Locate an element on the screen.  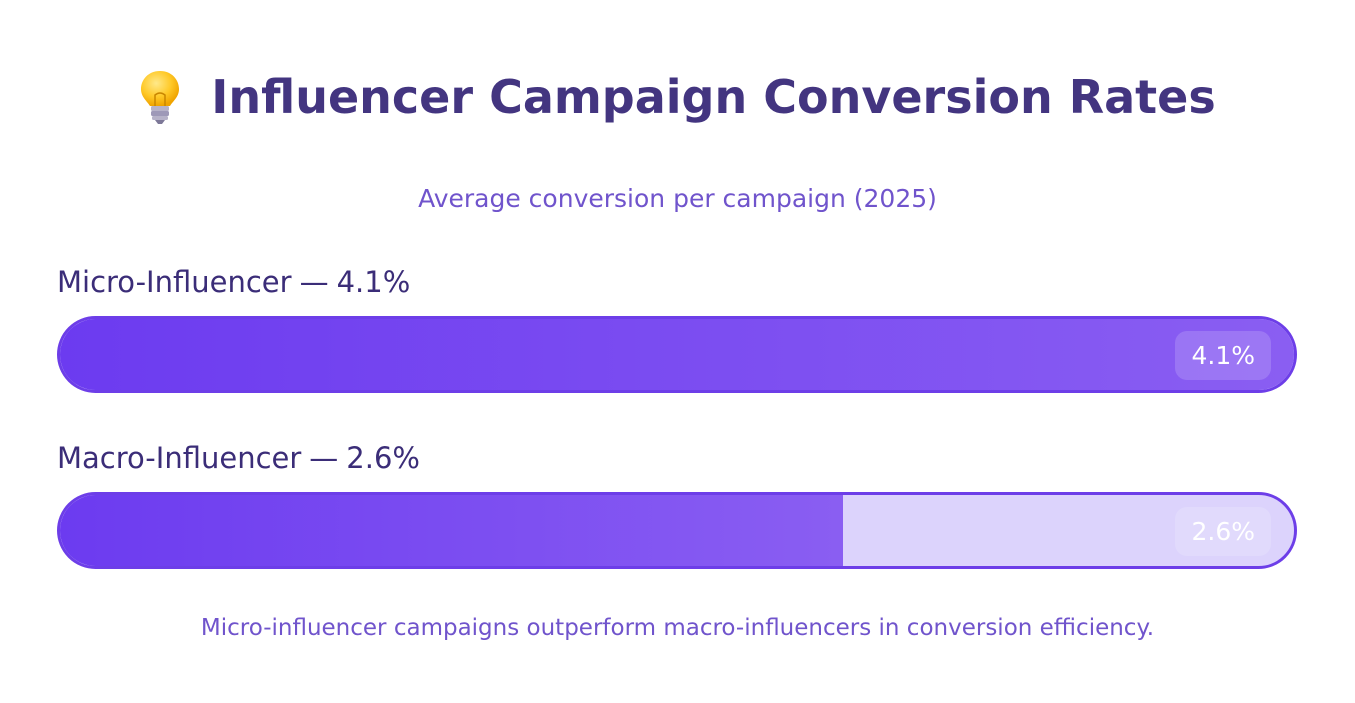
bar-label-micro-influencer: Micro-Influencer —4.1% is located at coordinates (233, 282).